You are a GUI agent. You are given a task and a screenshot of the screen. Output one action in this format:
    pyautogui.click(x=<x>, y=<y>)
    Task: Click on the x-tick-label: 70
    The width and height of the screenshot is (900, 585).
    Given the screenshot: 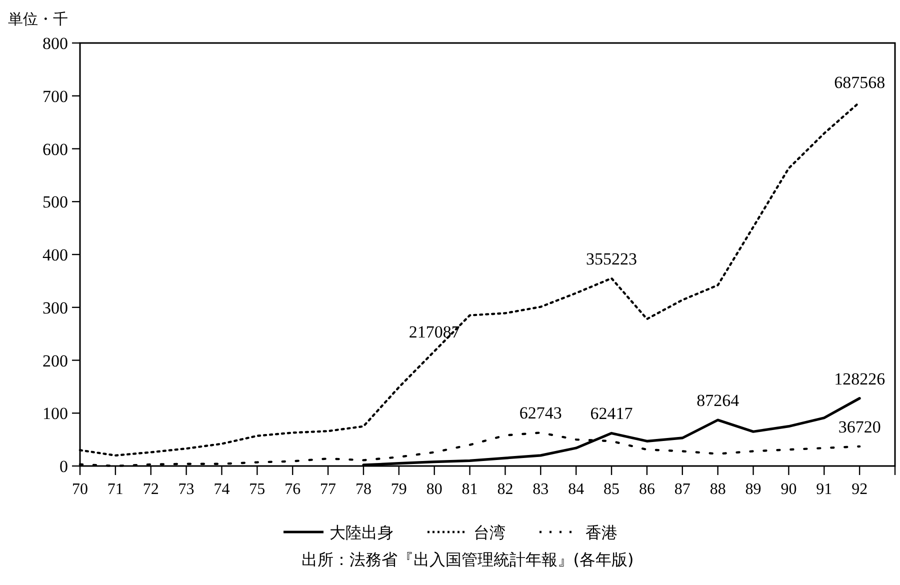 What is the action you would take?
    pyautogui.click(x=80, y=489)
    